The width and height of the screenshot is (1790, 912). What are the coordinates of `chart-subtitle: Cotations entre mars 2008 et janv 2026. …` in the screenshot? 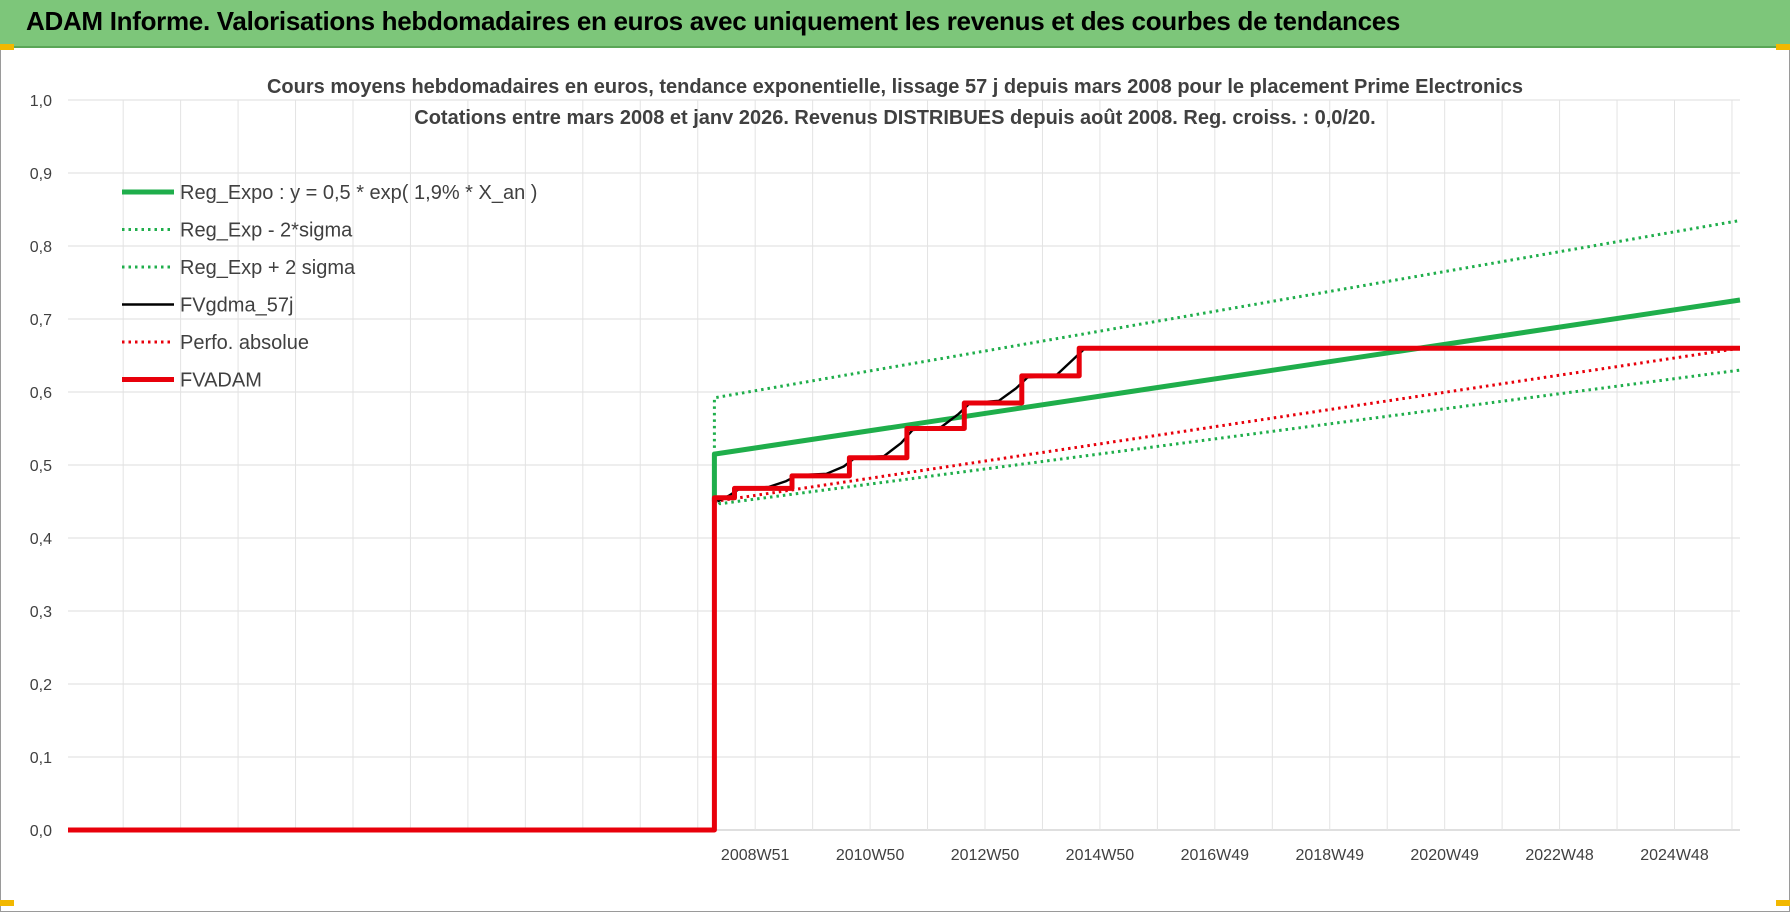 It's located at (894, 118).